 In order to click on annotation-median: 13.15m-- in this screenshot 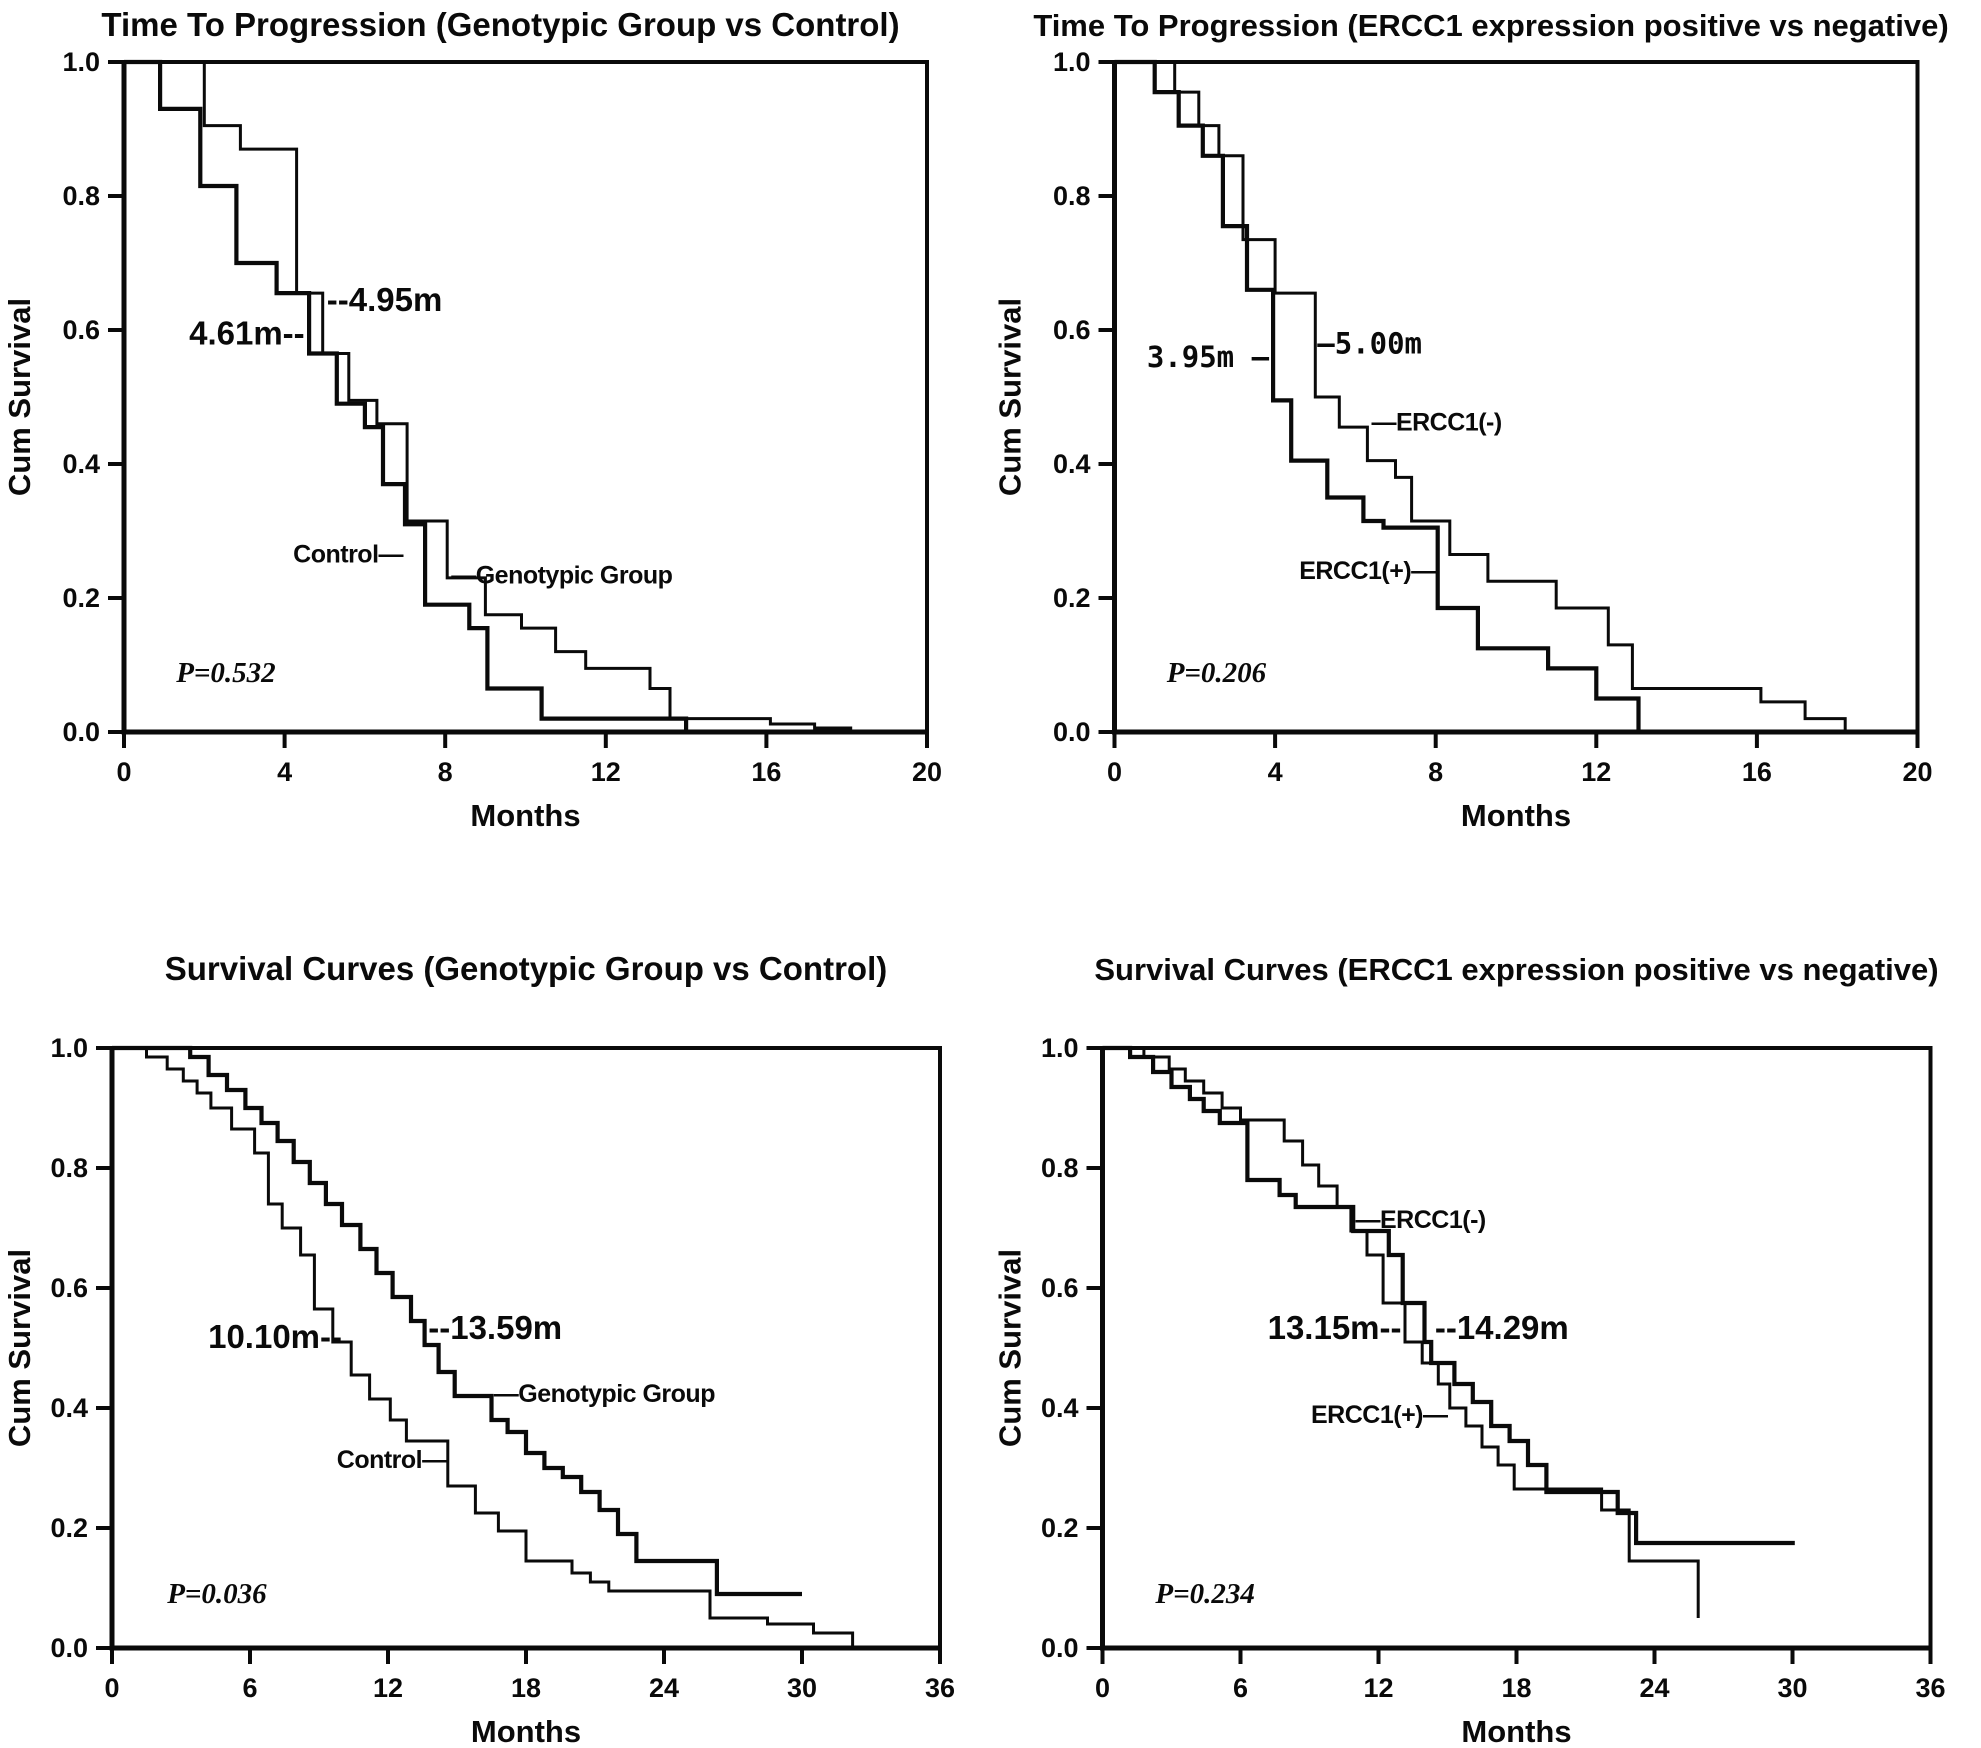, I will do `click(1335, 1327)`.